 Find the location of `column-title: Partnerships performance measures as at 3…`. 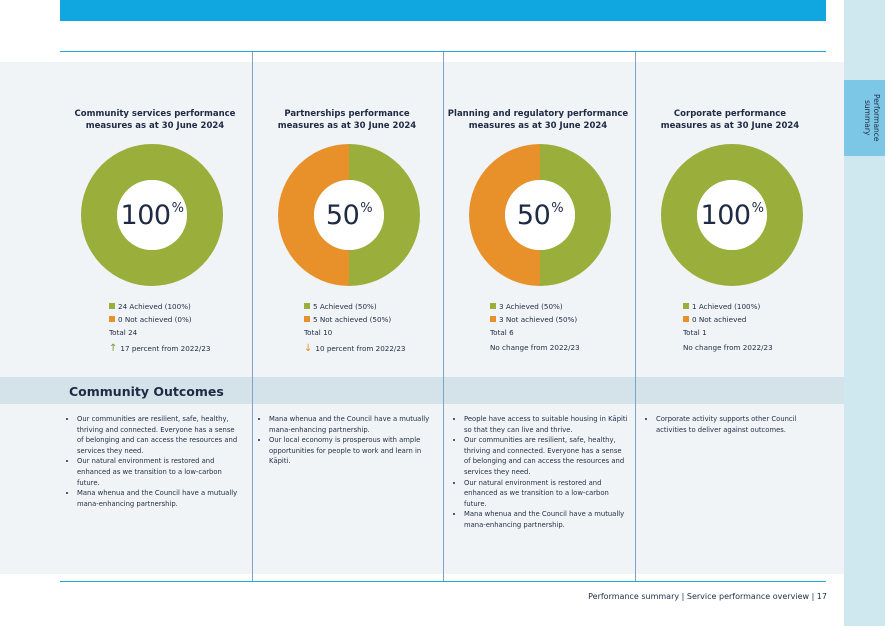

column-title: Partnerships performance measures as at 3… is located at coordinates (347, 120).